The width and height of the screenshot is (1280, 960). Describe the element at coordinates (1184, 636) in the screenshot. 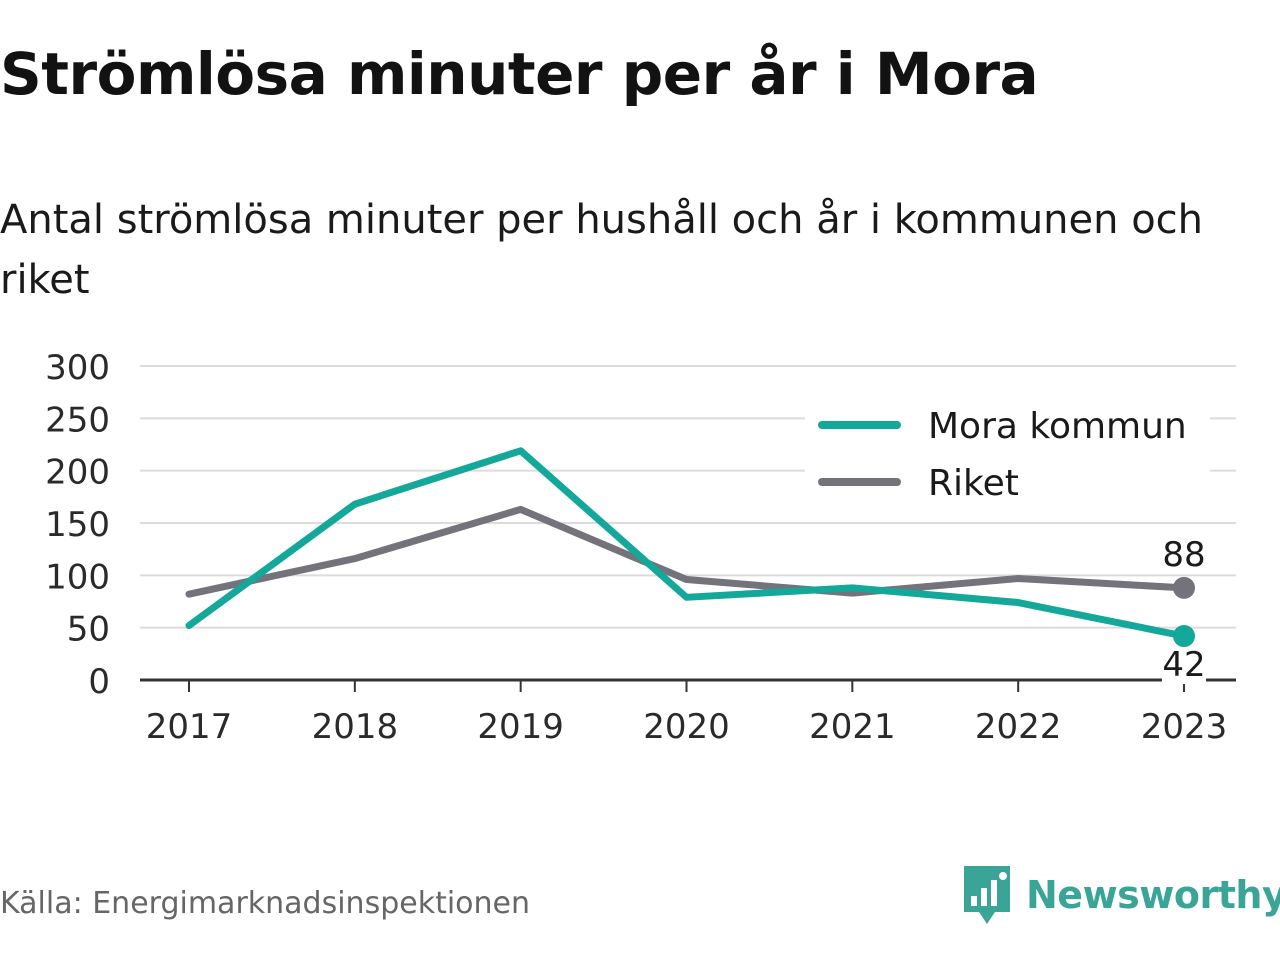

I see `end-point-mora-kommun` at that location.